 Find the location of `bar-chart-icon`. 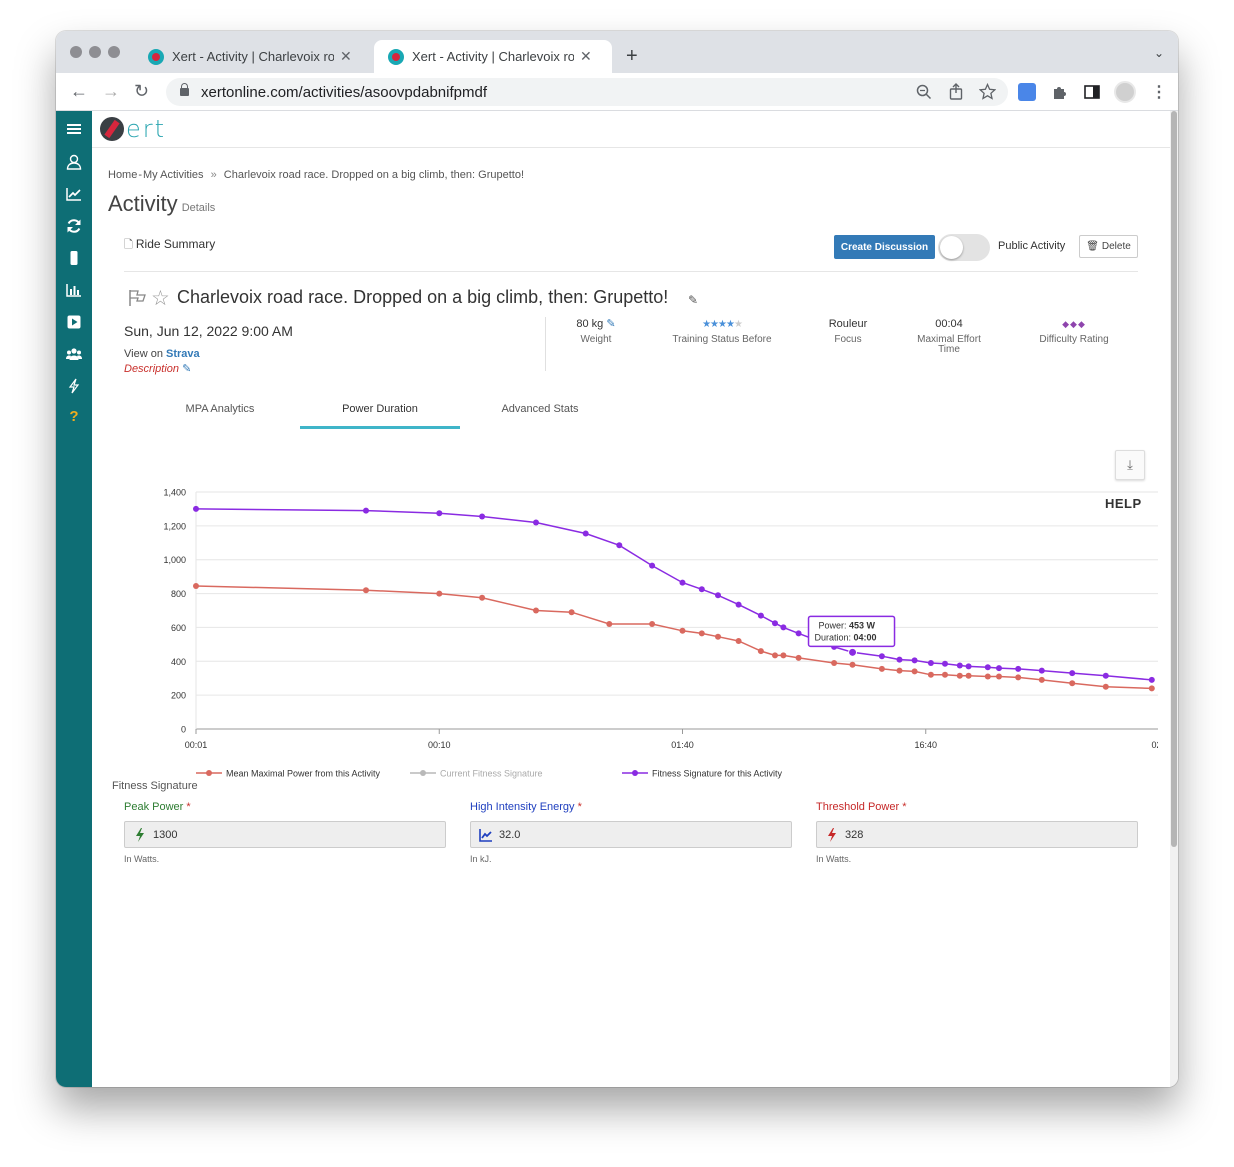

bar-chart-icon is located at coordinates (74, 290).